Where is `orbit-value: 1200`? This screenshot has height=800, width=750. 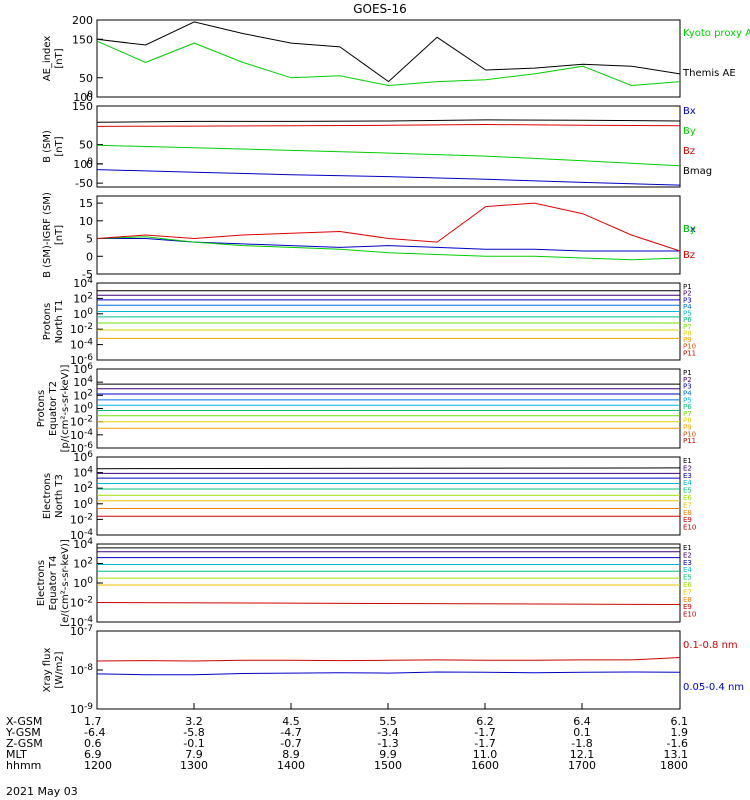 orbit-value: 1200 is located at coordinates (98, 765).